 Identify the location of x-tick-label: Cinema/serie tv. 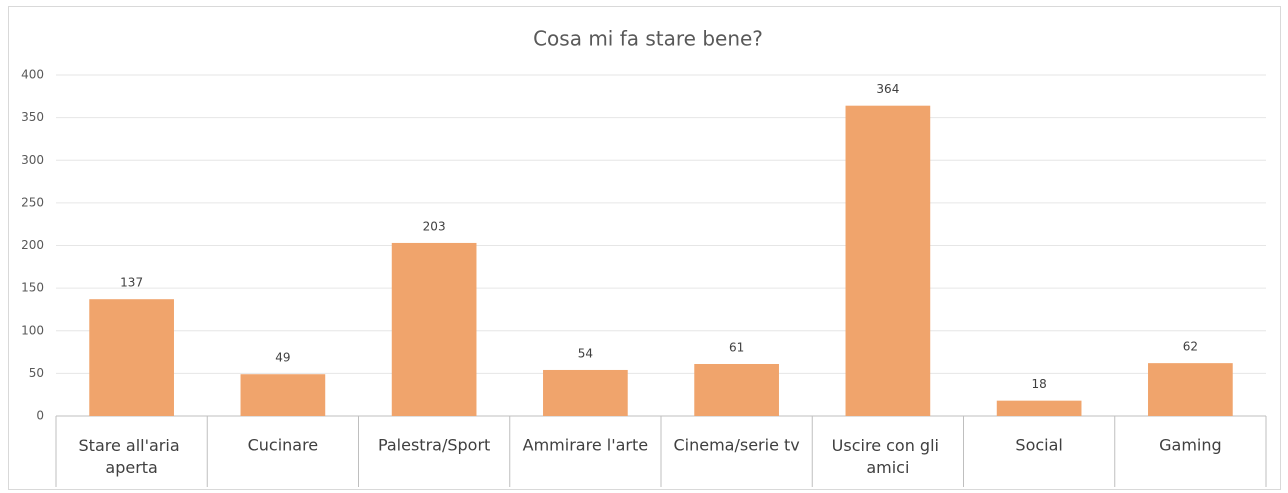
(736, 445).